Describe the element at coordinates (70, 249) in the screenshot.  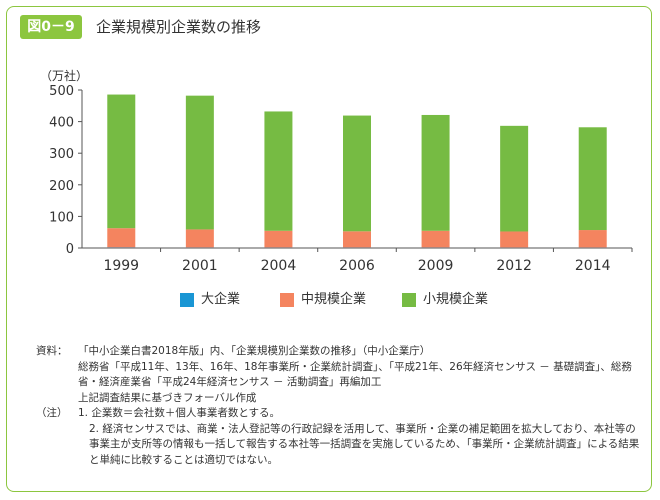
I see `y-tick-label: 0` at that location.